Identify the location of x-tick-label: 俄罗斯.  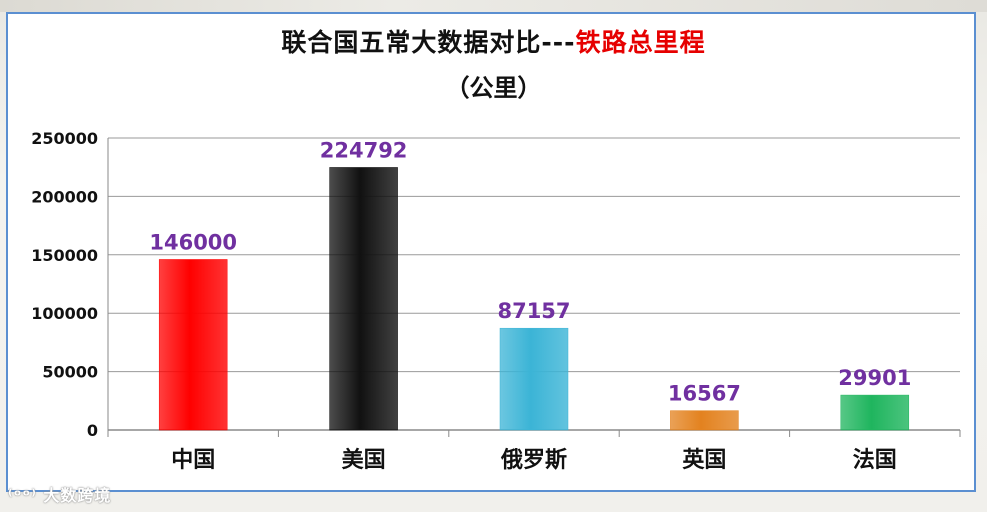
(533, 460).